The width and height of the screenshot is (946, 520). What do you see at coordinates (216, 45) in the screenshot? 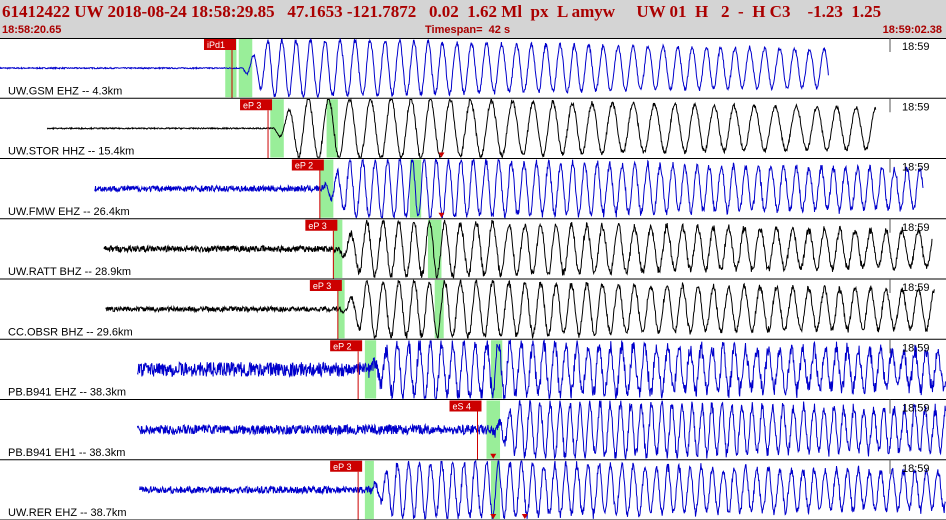
I see `pick-label: iPd1` at bounding box center [216, 45].